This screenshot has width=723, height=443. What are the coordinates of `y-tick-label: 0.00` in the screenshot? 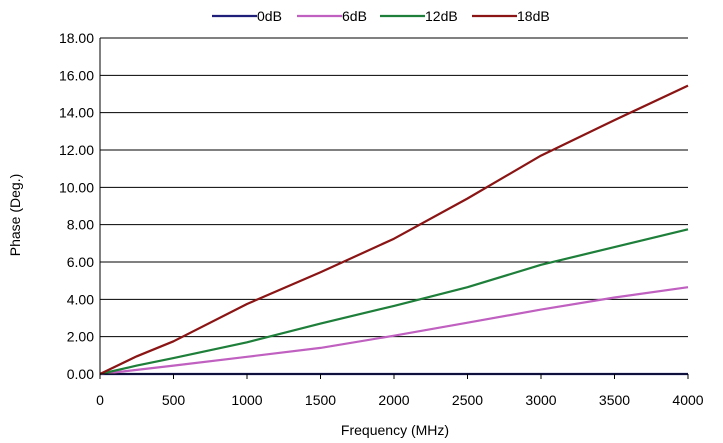 It's located at (80, 374).